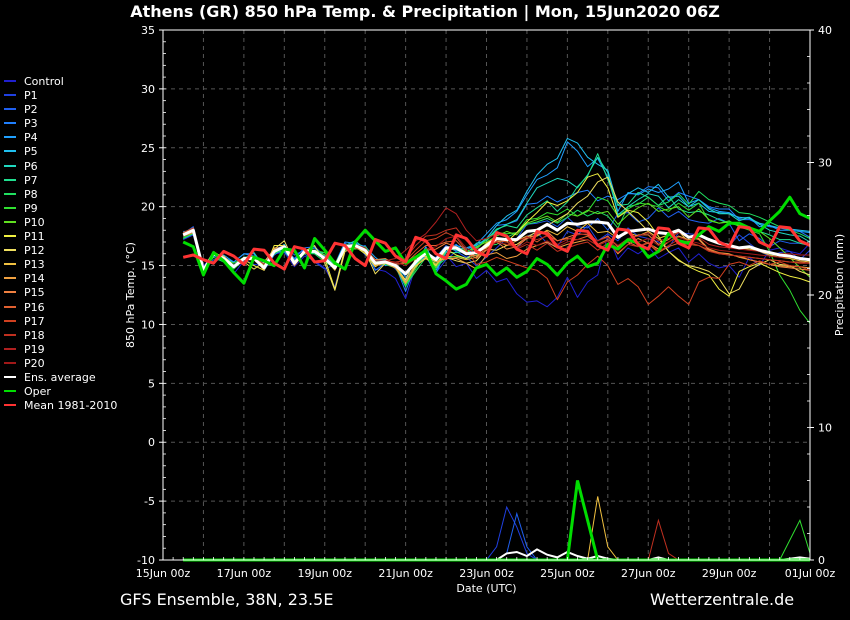 The height and width of the screenshot is (620, 850). What do you see at coordinates (71, 406) in the screenshot?
I see `legend-label: Mean 1981-2010` at bounding box center [71, 406].